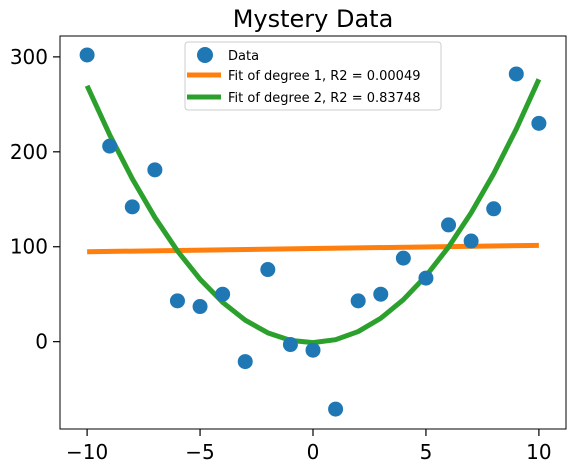 The width and height of the screenshot is (570, 469). I want to click on legend-marker-data, so click(205, 55).